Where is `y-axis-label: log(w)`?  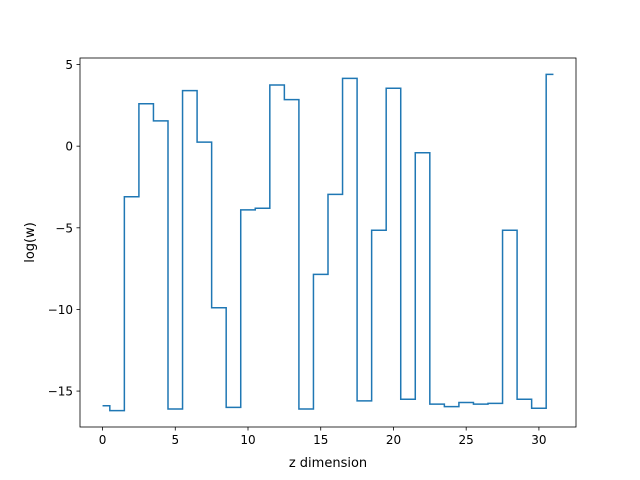 y-axis-label: log(w) is located at coordinates (30, 242).